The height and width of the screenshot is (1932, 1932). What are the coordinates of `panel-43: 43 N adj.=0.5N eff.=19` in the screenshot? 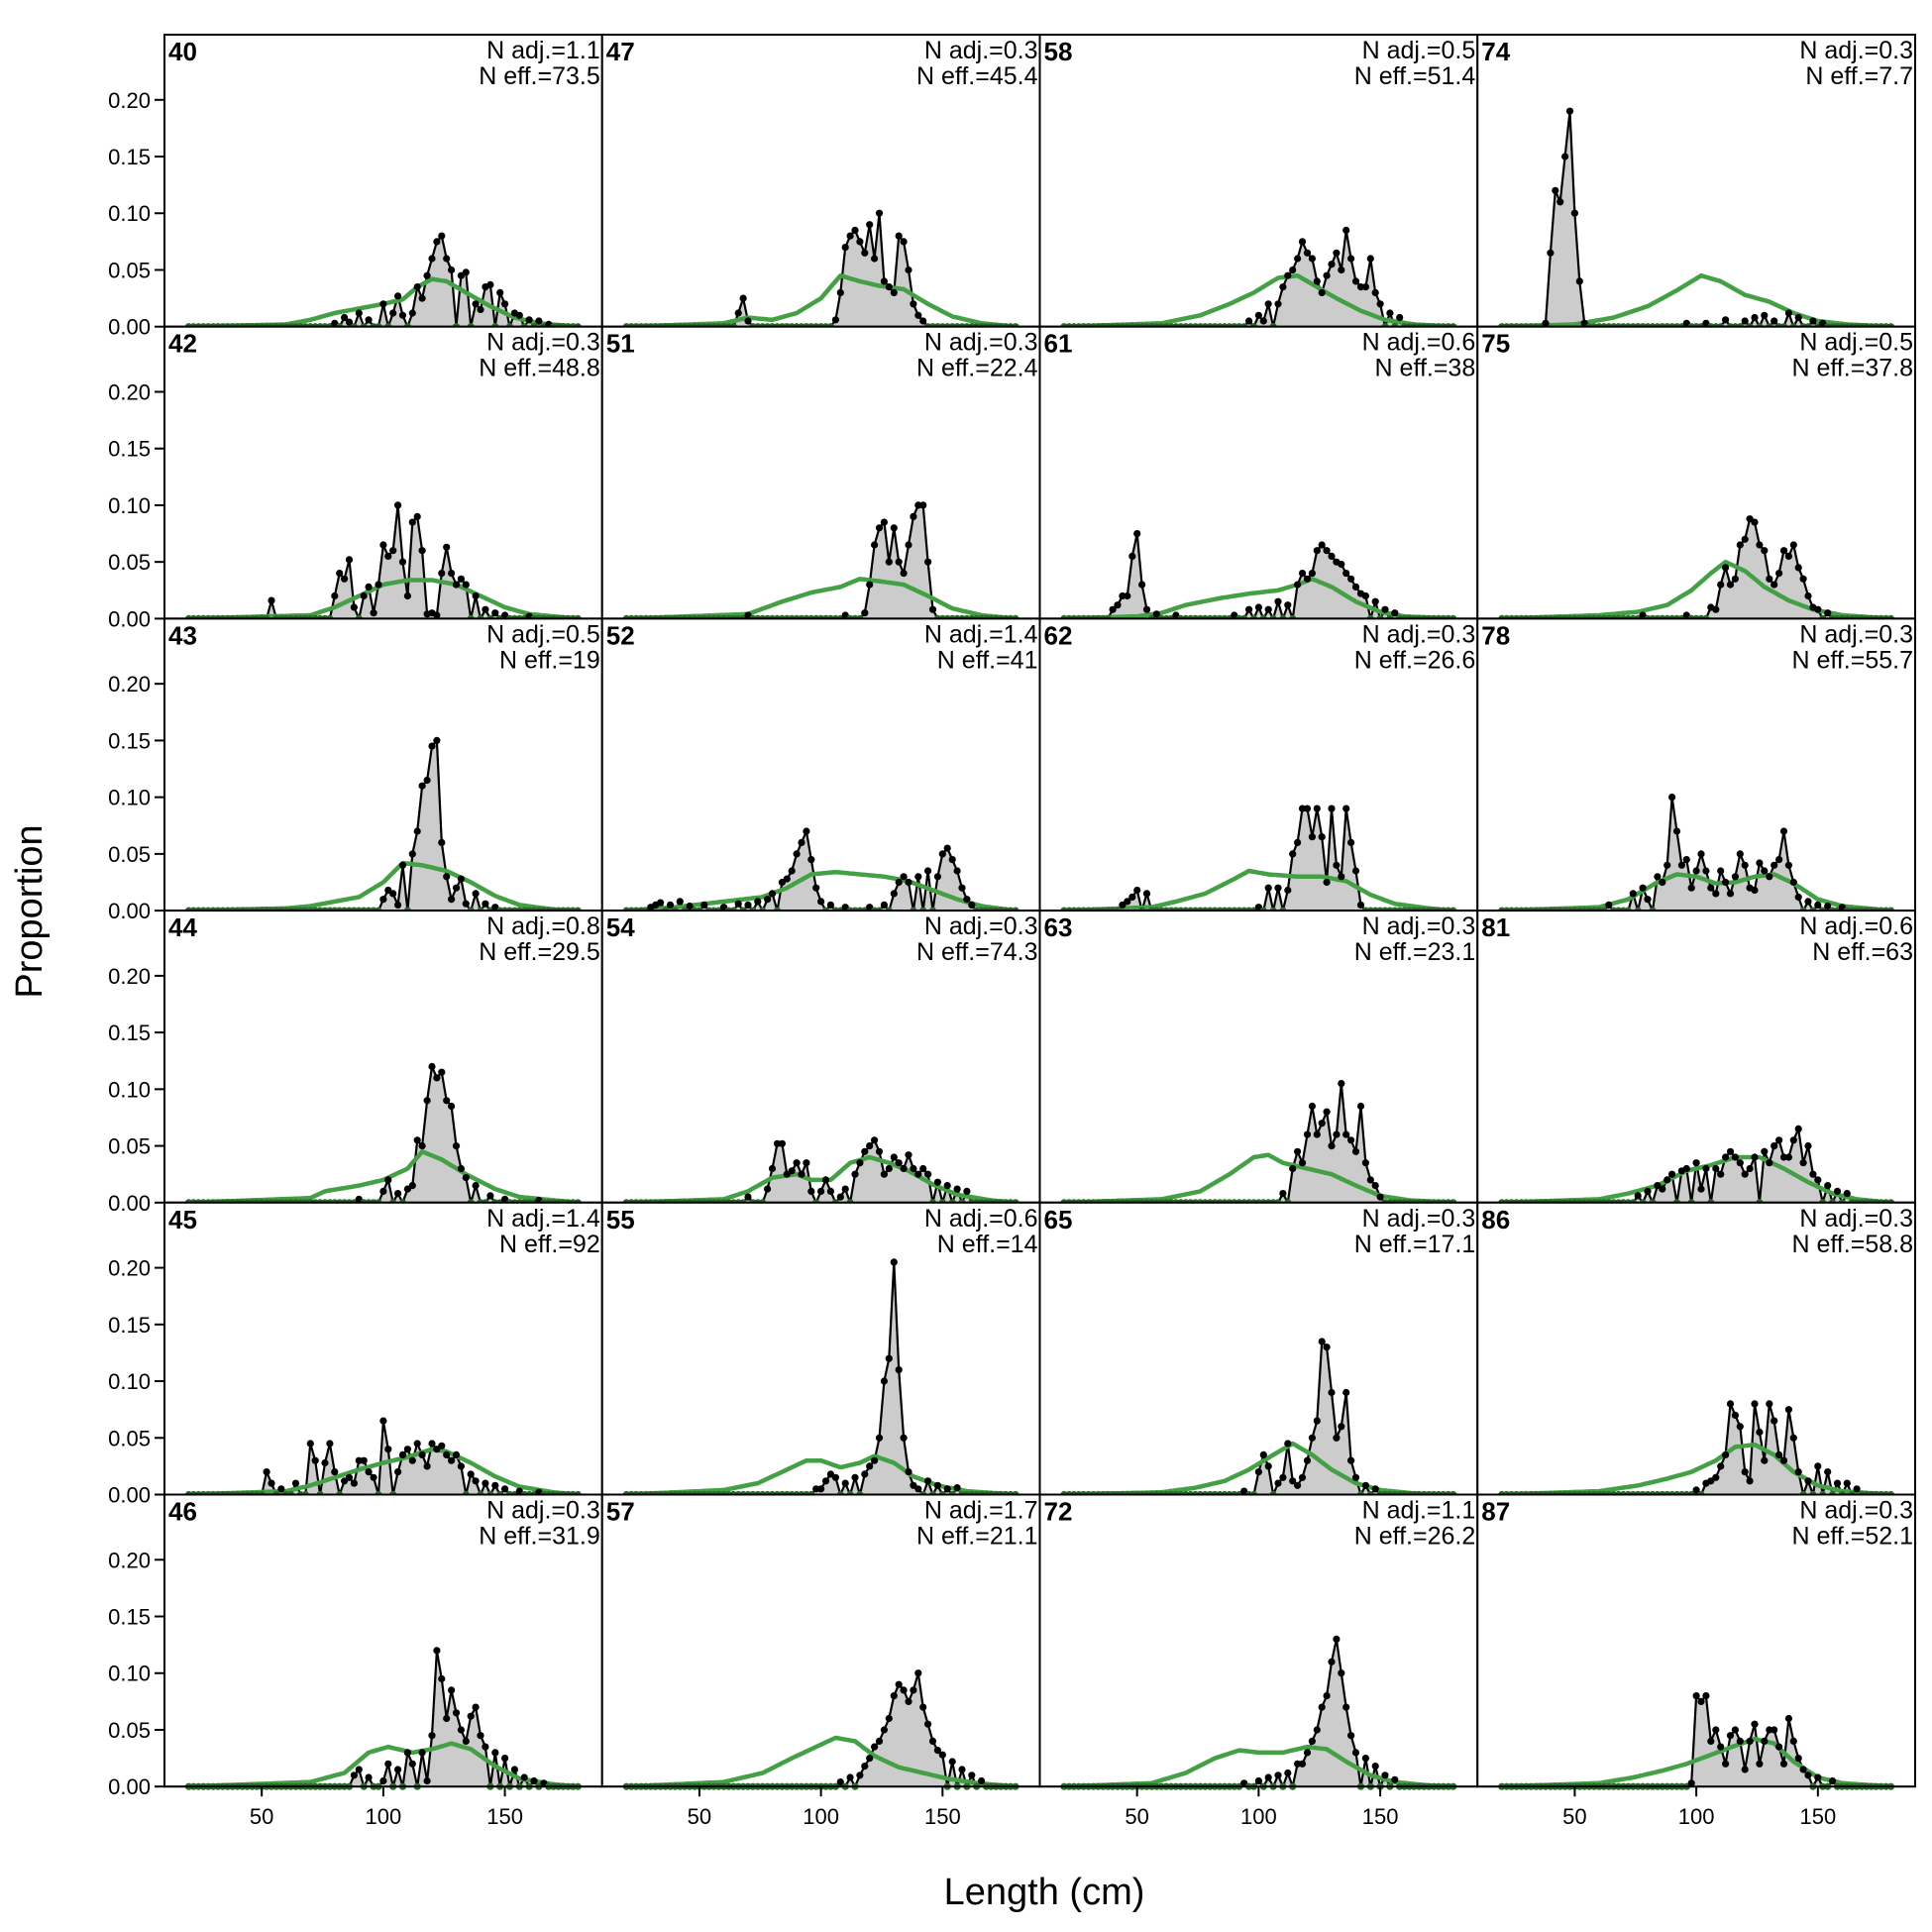 It's located at (383, 766).